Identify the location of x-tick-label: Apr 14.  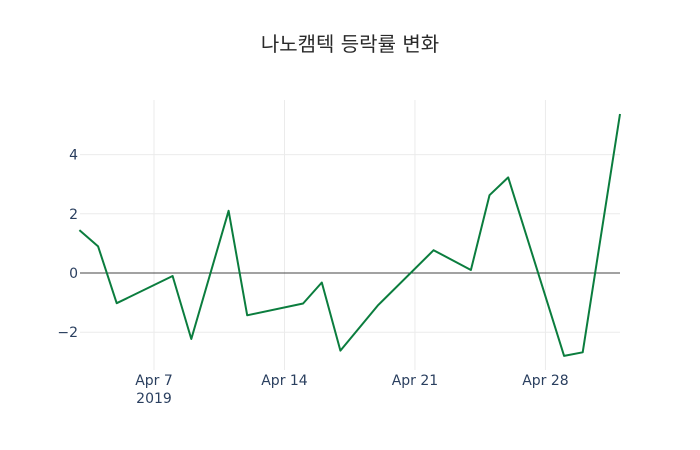
(284, 381).